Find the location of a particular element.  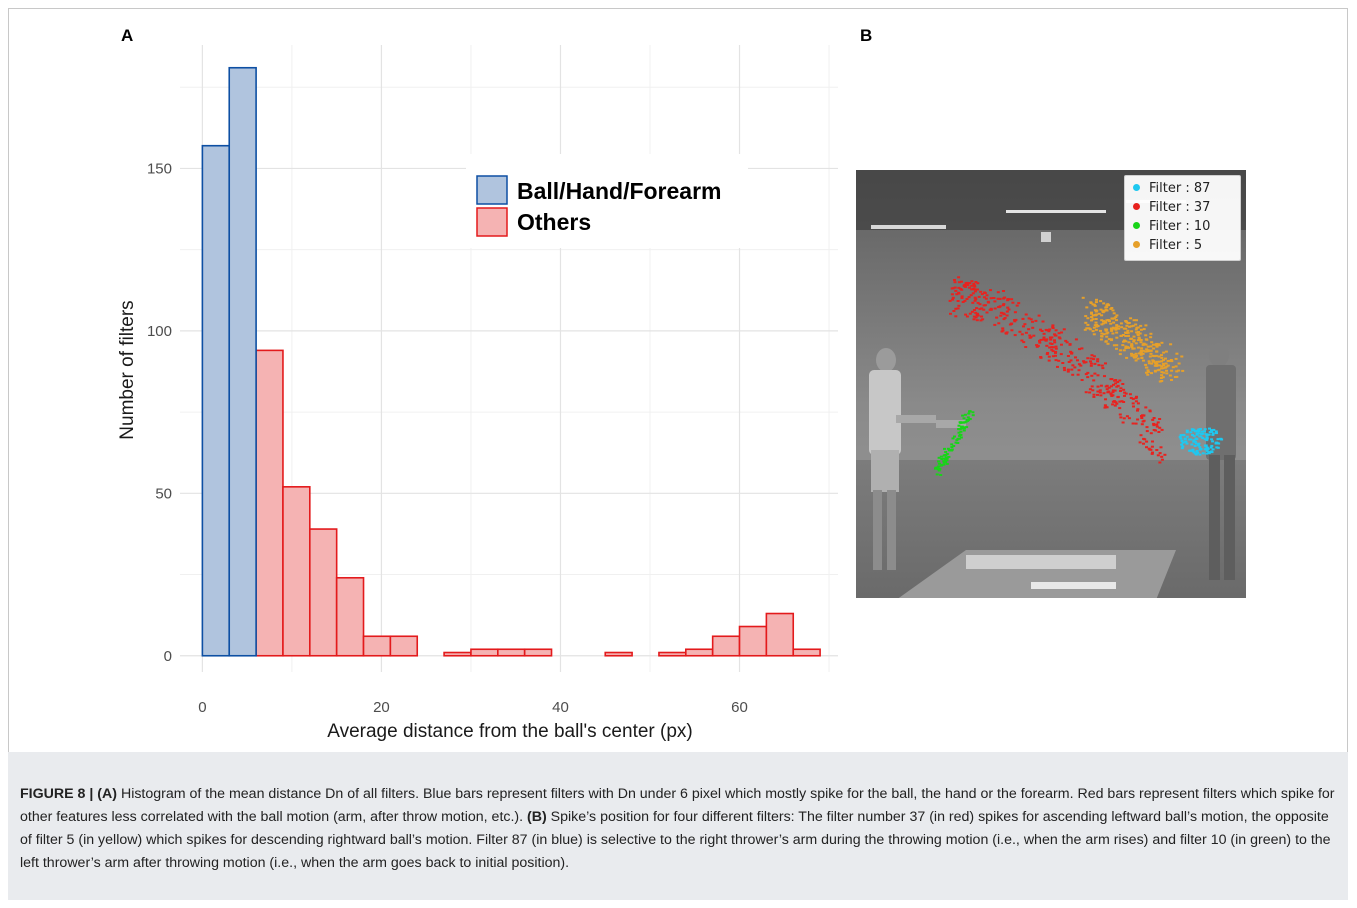

x-tick-label: 40 is located at coordinates (560, 707).